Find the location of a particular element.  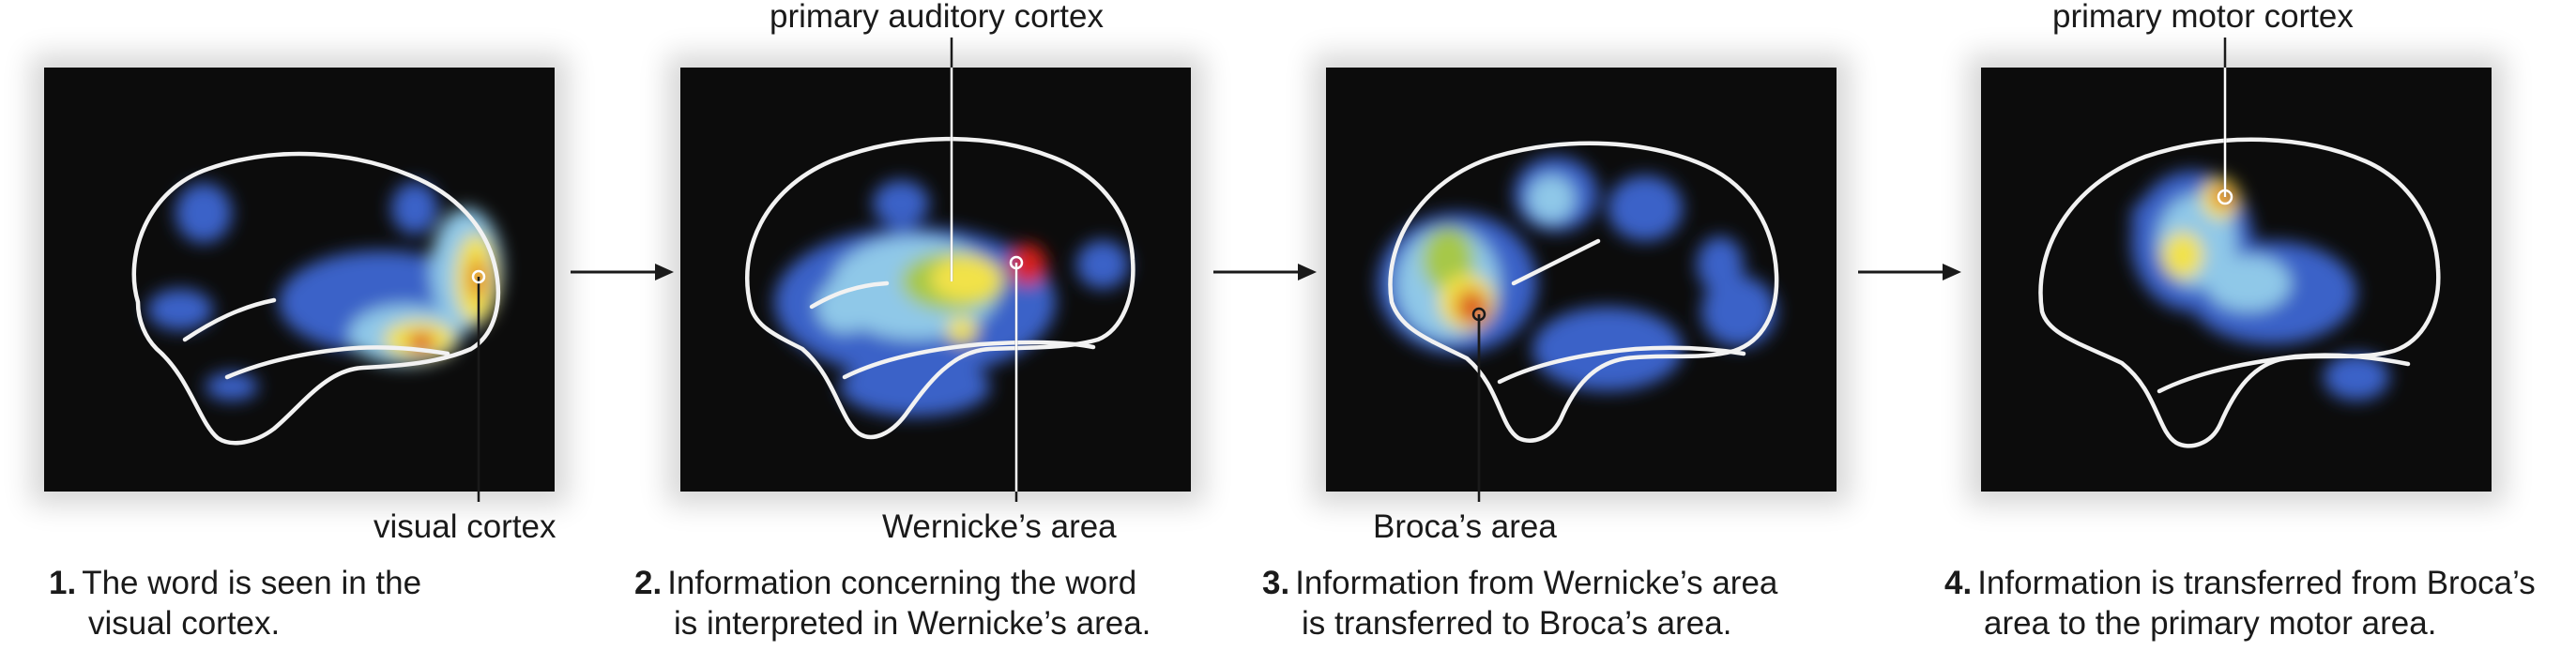

caption-step-number: 1. is located at coordinates (63, 583).